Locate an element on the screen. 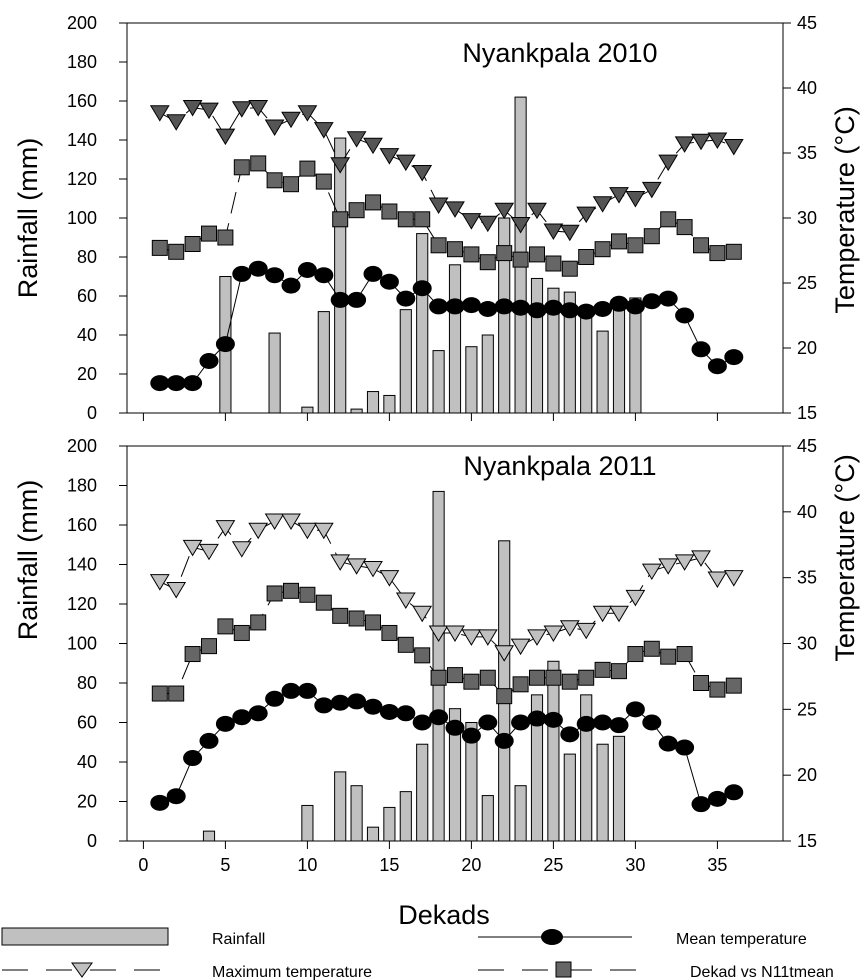  legend-max-temp-marker is located at coordinates (82, 970).